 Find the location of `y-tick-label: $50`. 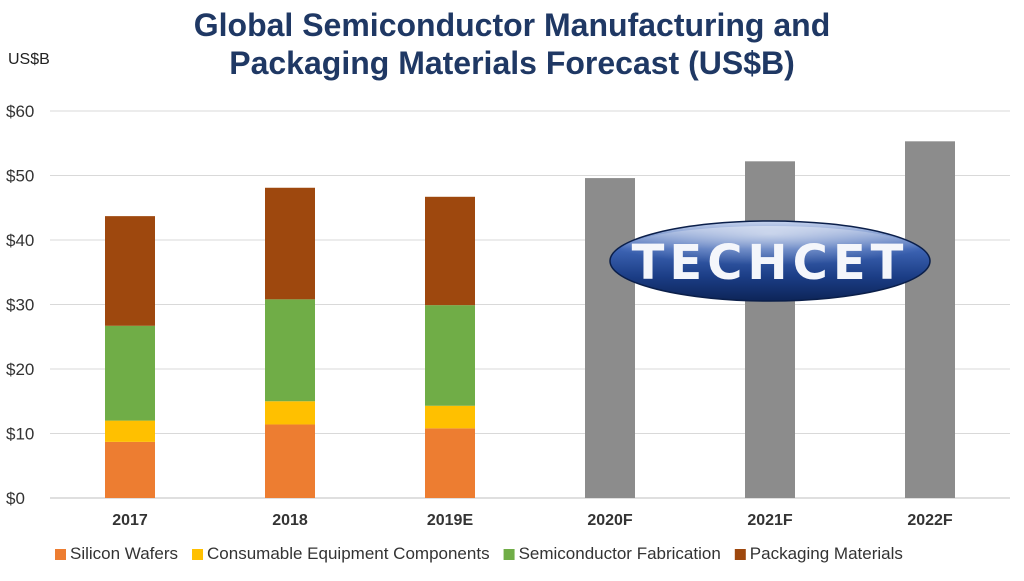

y-tick-label: $50 is located at coordinates (20, 176).